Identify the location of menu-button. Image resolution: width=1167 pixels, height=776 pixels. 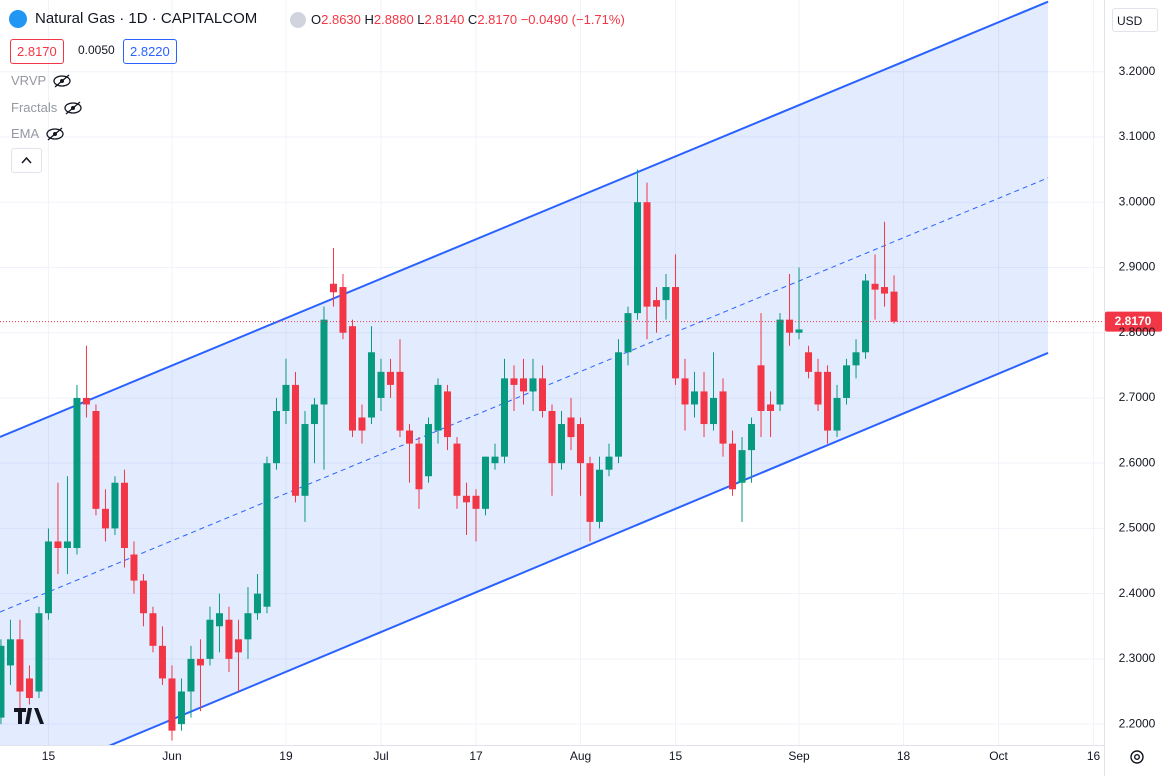
(298, 20).